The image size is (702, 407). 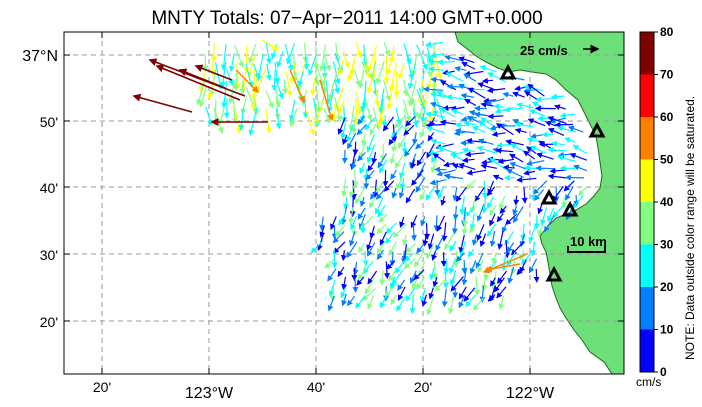 What do you see at coordinates (560, 50) in the screenshot?
I see `reference-vector: 25 cm/s` at bounding box center [560, 50].